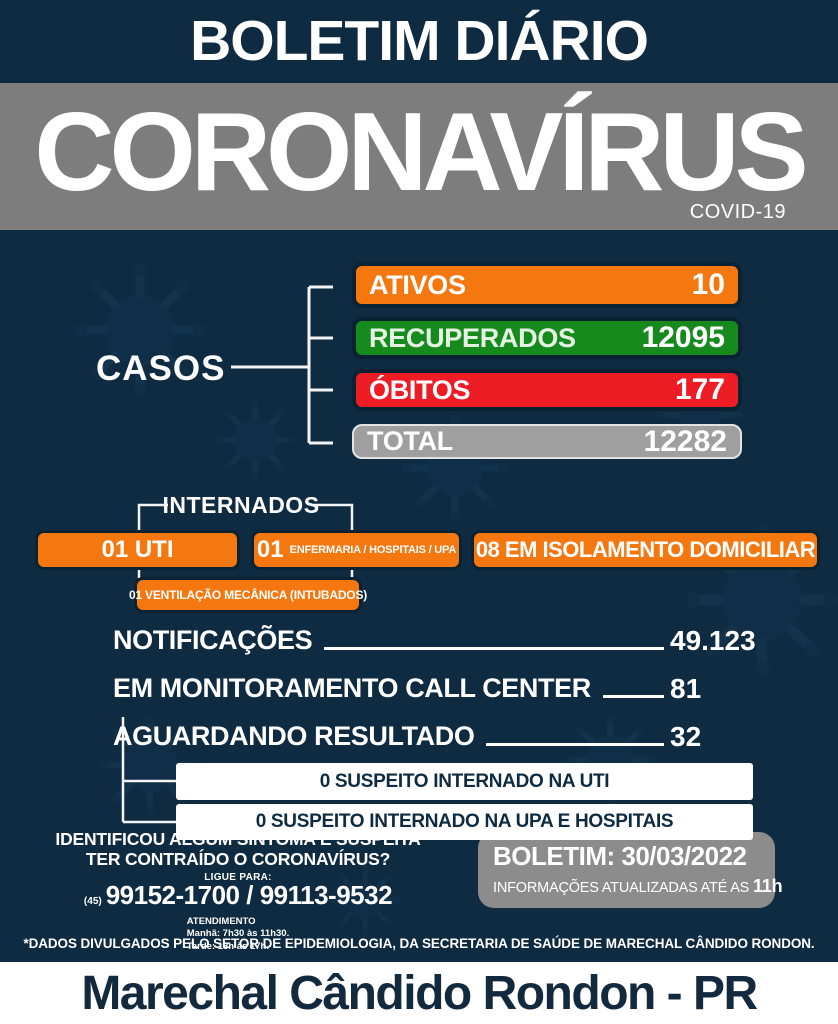  Describe the element at coordinates (270, 549) in the screenshot. I see `enfermaria-count: 01` at that location.